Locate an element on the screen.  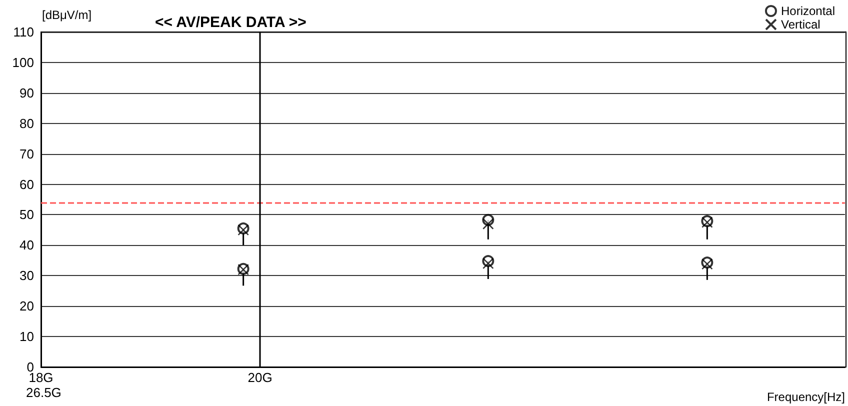
y-tick-label: 0 is located at coordinates (30, 367).